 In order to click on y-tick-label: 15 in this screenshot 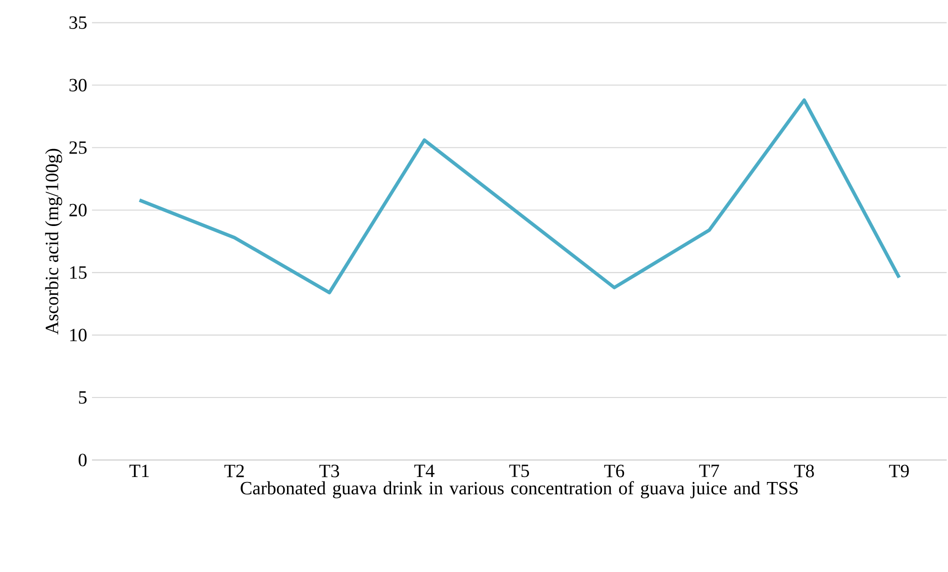, I will do `click(78, 272)`.